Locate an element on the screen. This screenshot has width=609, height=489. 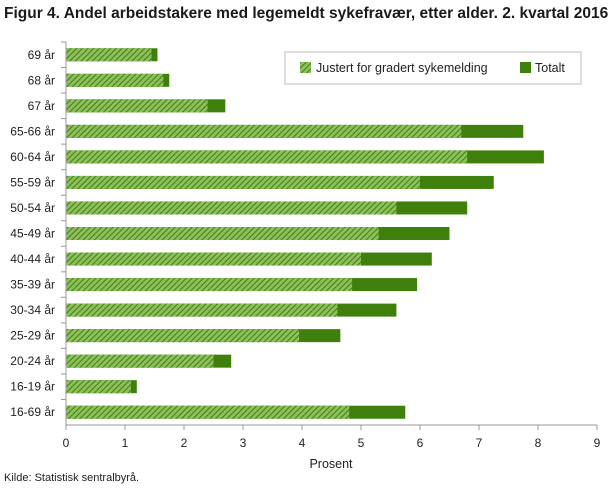
y-tick-label-8: 40-44 år is located at coordinates (32, 259).